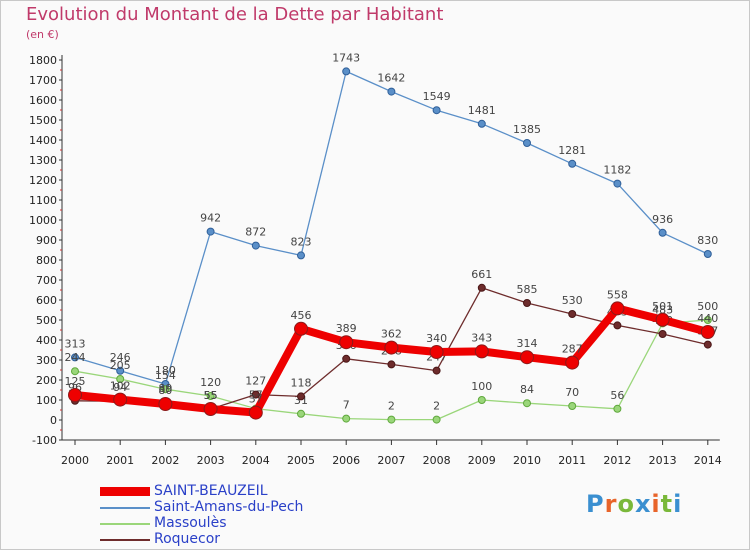 This screenshot has height=550, width=750. I want to click on y-tick-label: 800, so click(46, 260).